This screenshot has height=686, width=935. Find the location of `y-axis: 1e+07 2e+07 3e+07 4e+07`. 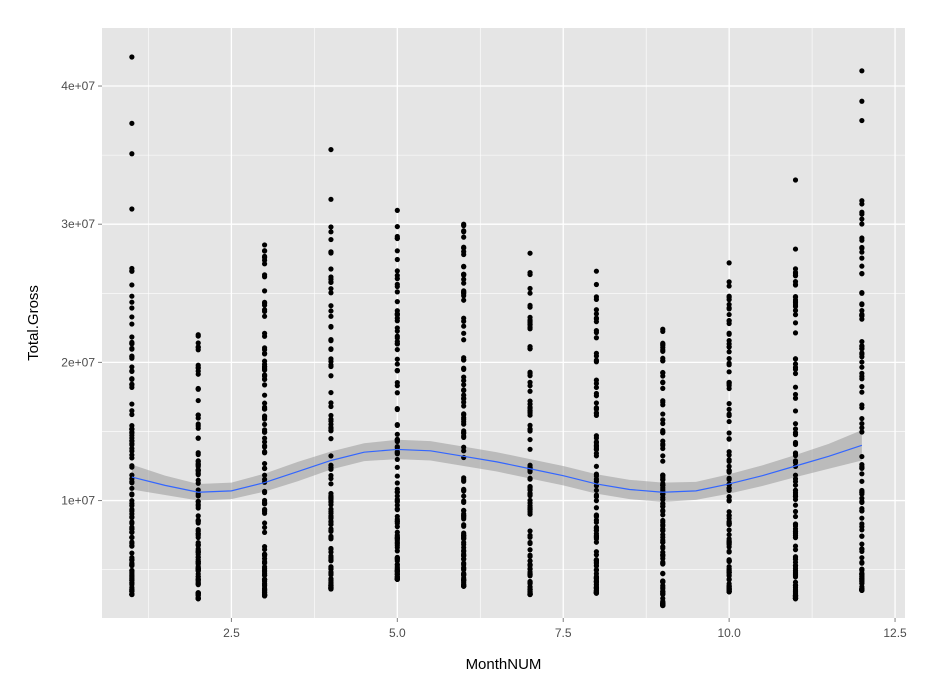

y-axis: 1e+07 2e+07 3e+07 4e+07 is located at coordinates (81, 293).